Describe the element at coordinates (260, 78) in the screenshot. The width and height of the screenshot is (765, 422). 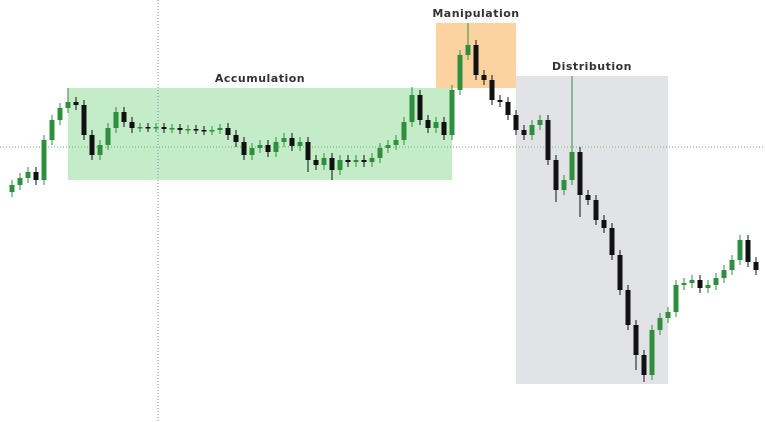
I see `zone-label: Accumulation` at that location.